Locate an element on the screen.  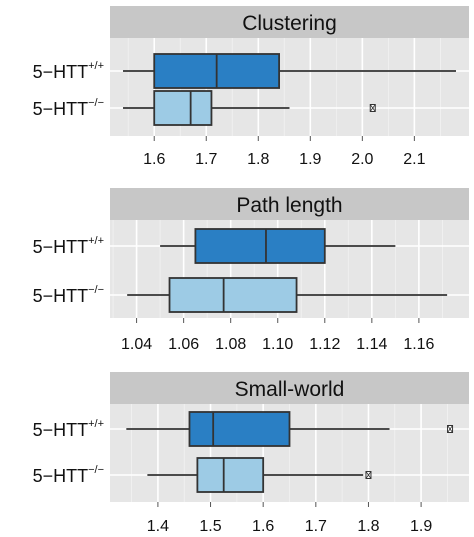
x-tick-label: 1.4 is located at coordinates (158, 526).